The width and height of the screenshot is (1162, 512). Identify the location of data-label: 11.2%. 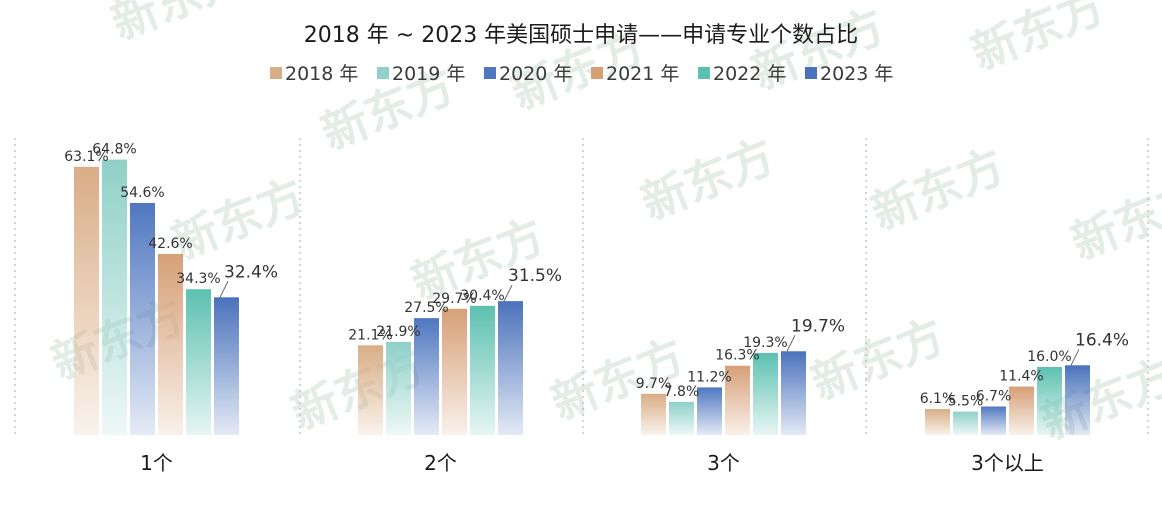
(709, 377).